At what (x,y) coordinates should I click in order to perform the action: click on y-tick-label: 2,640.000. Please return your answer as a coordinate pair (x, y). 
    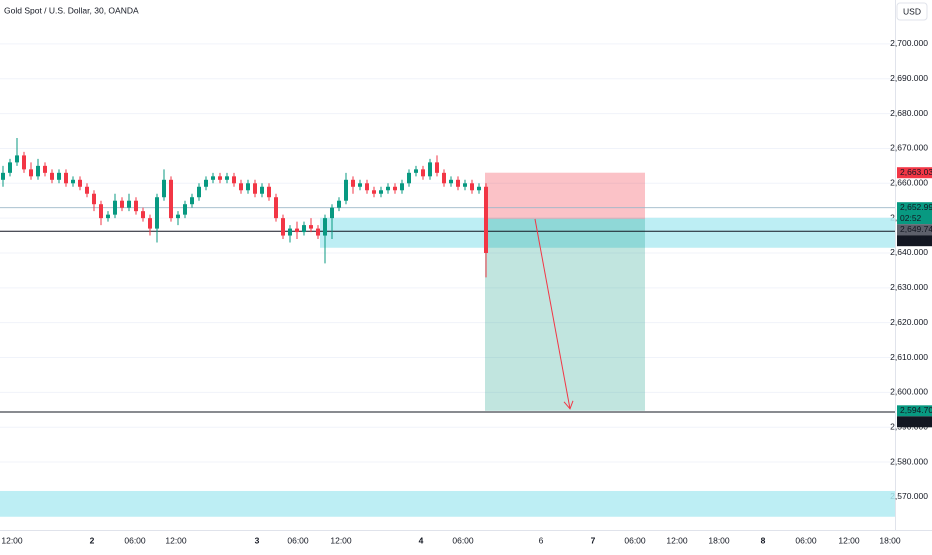
    Looking at the image, I should click on (909, 252).